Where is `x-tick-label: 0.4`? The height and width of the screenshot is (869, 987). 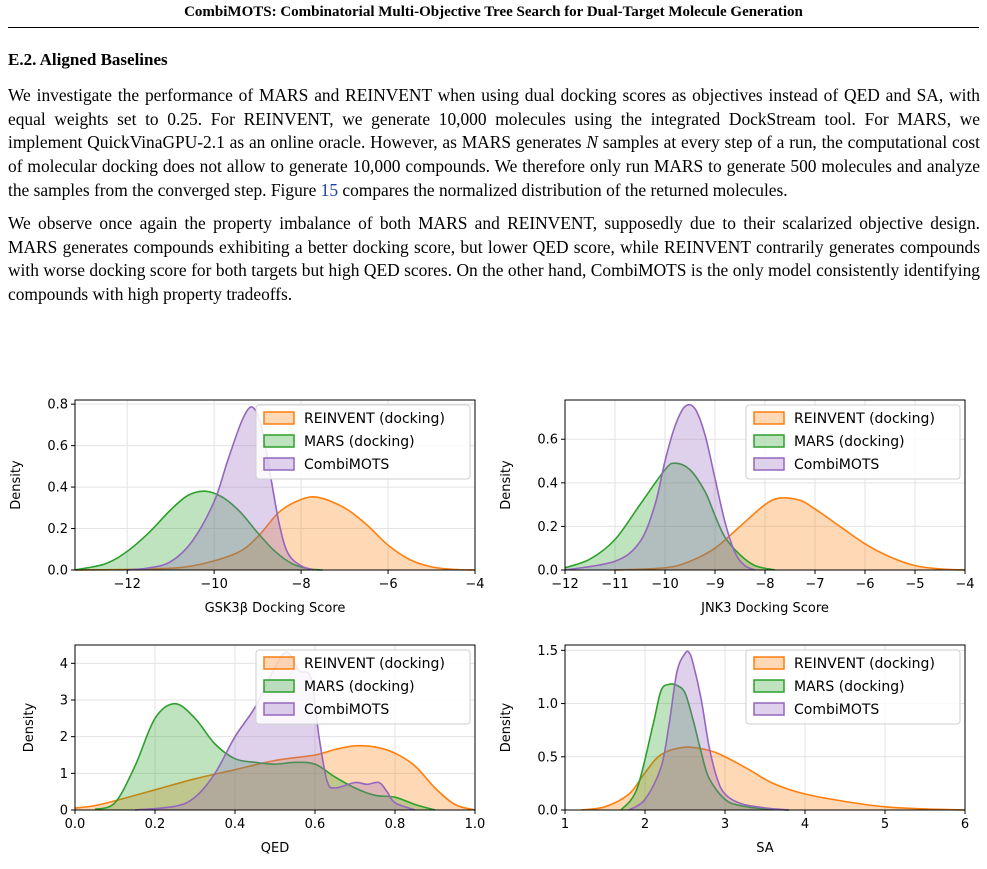
x-tick-label: 0.4 is located at coordinates (235, 824).